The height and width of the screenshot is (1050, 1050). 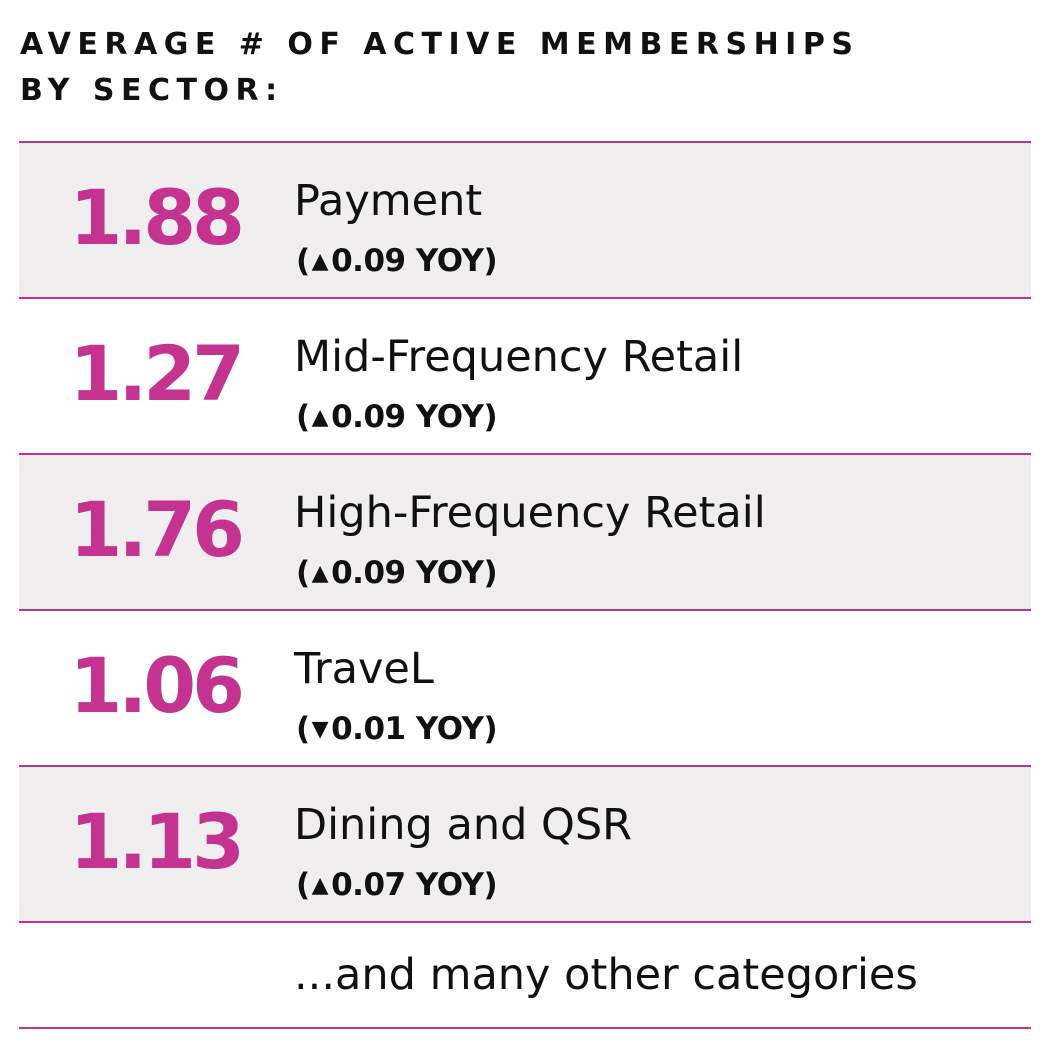 What do you see at coordinates (525, 219) in the screenshot?
I see `table-row: 1.88 Payment (▲0.09 YOY)` at bounding box center [525, 219].